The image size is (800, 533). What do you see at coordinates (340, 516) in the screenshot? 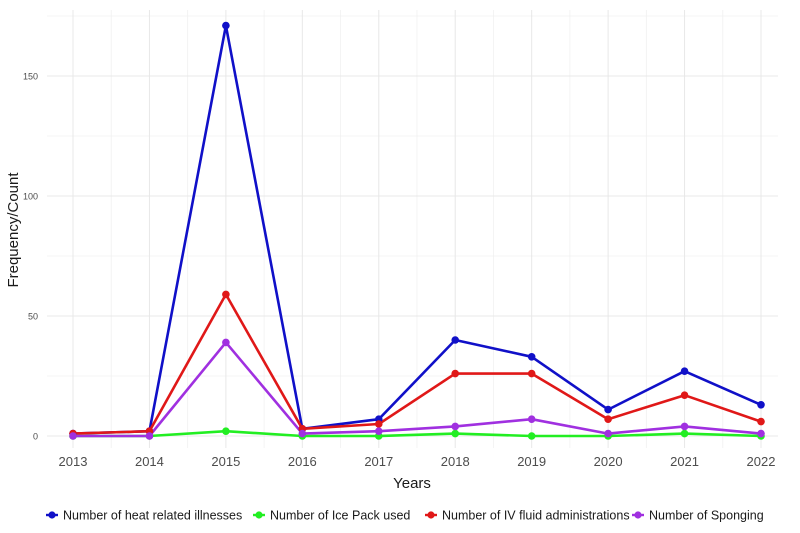
I see `legend-label: Number of Ice Pack used` at bounding box center [340, 516].